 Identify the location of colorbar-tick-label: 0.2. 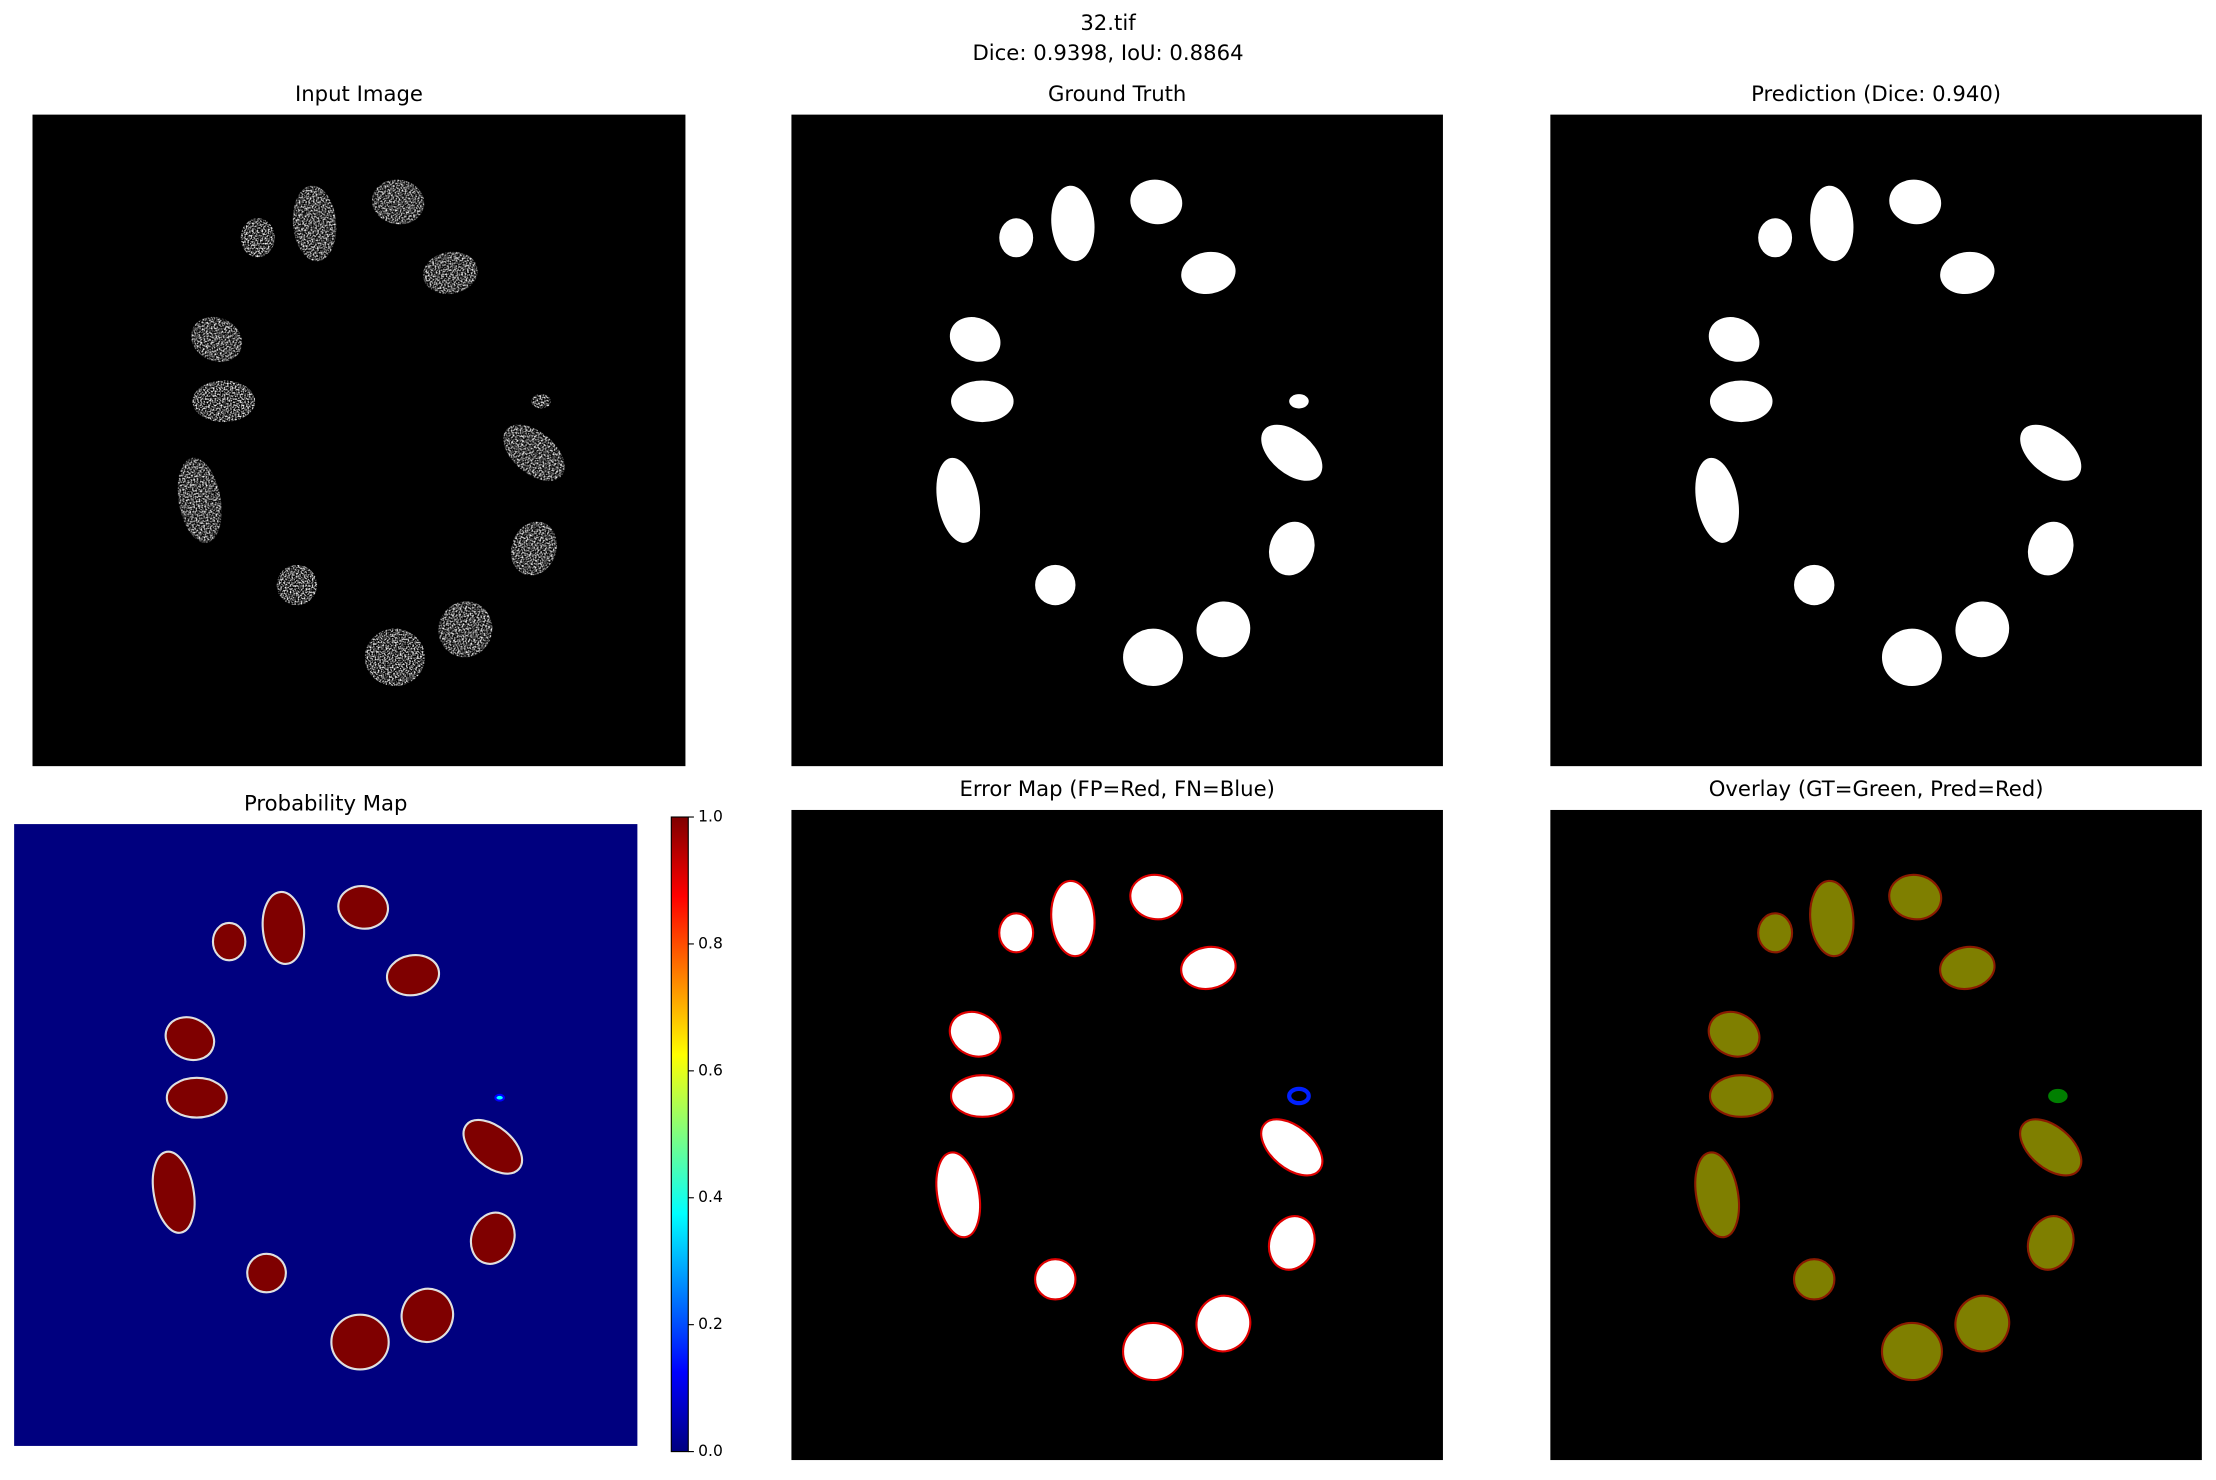
(710, 1324).